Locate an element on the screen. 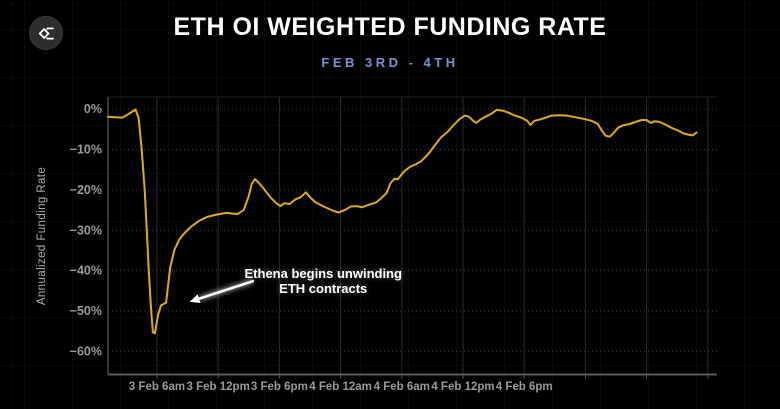 The image size is (780, 409). x-tick-label: 3 Feb 6pm is located at coordinates (279, 387).